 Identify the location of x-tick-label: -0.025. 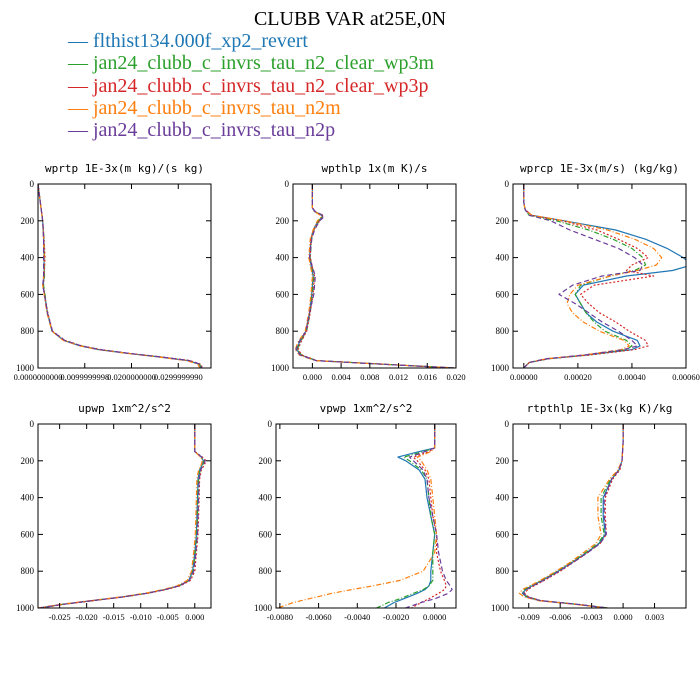
(60, 617).